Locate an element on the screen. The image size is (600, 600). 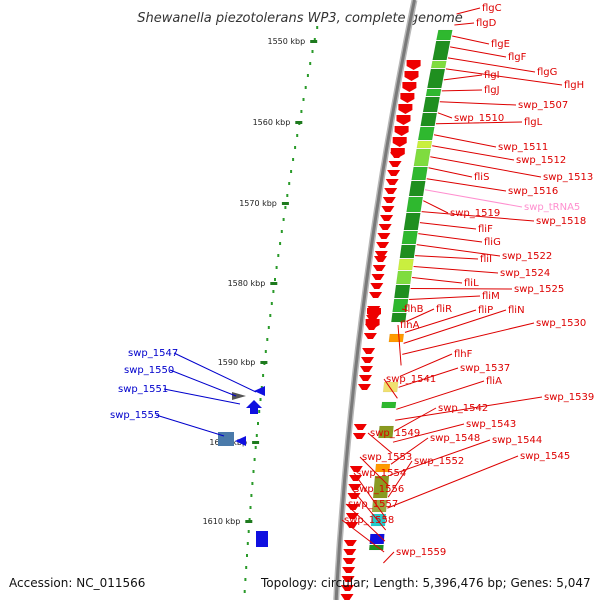
tick-label: 1560 kbp is located at coordinates (272, 122).